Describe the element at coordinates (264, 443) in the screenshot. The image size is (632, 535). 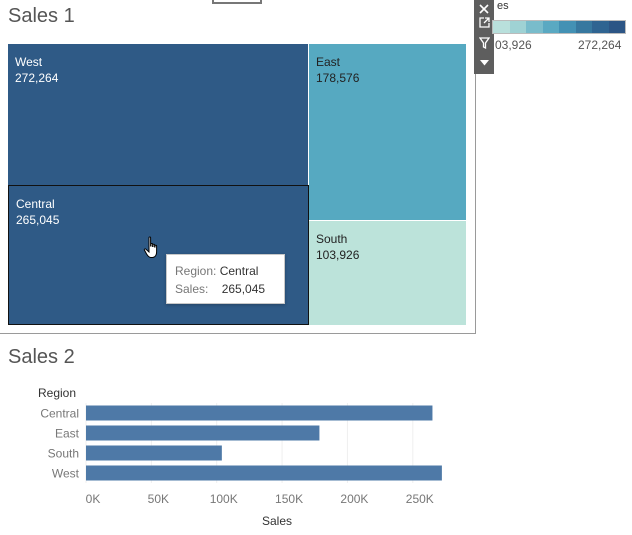
I see `bars` at that location.